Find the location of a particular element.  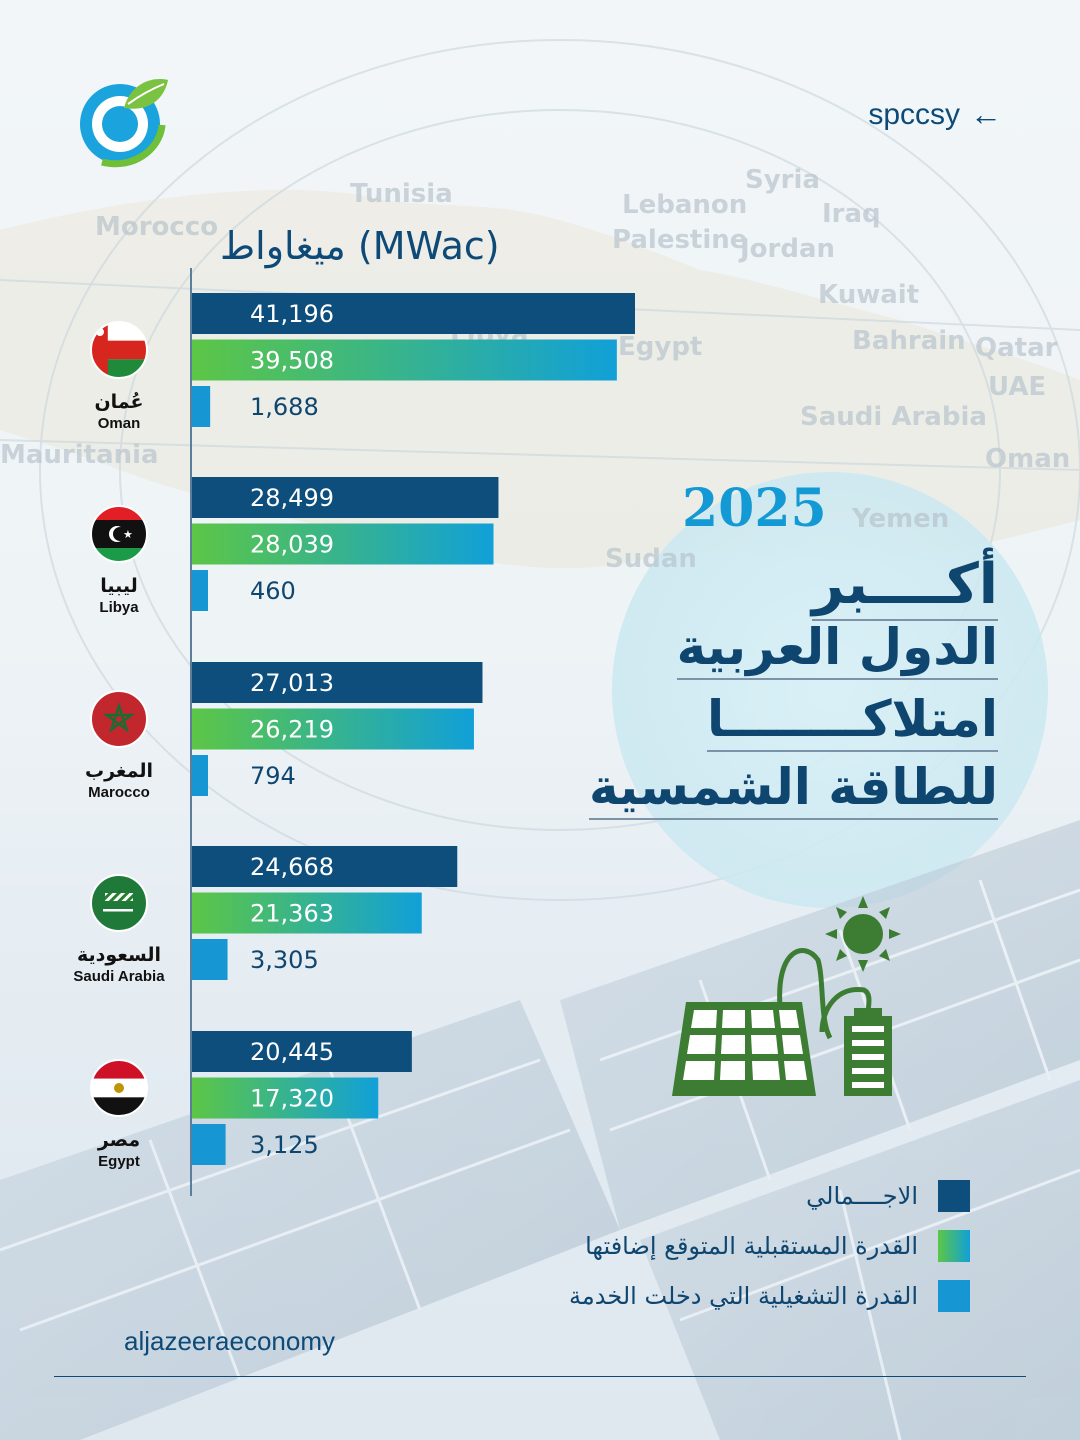

egypt-flag-icon is located at coordinates (119, 1088).